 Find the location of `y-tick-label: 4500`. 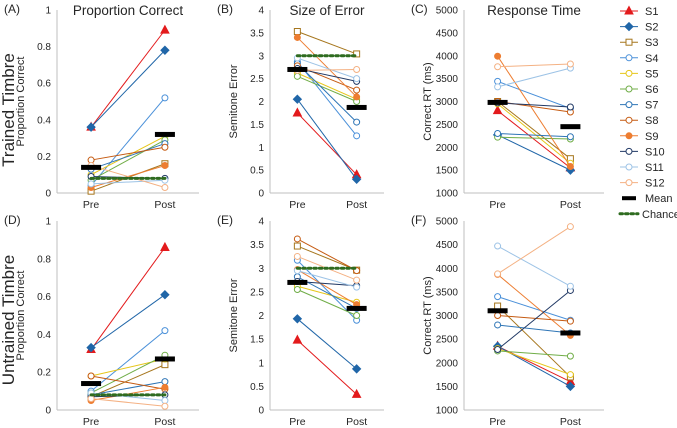

y-tick-label: 4500 is located at coordinates (447, 33).